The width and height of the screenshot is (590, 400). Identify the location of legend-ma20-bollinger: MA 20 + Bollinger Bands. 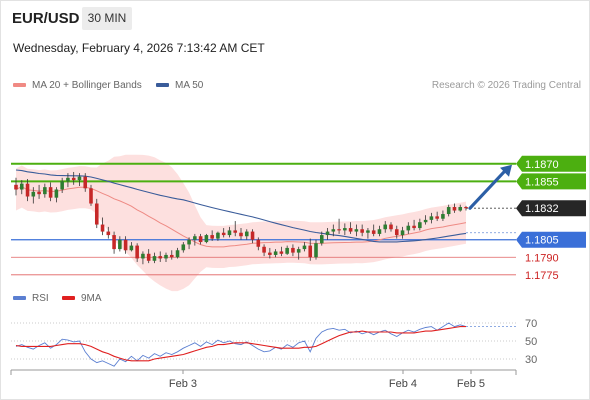
(77, 85).